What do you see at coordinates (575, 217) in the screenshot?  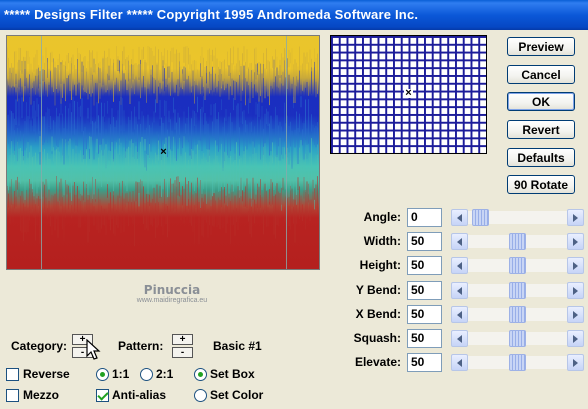 I see `angle-slider-right-arrow-icon` at bounding box center [575, 217].